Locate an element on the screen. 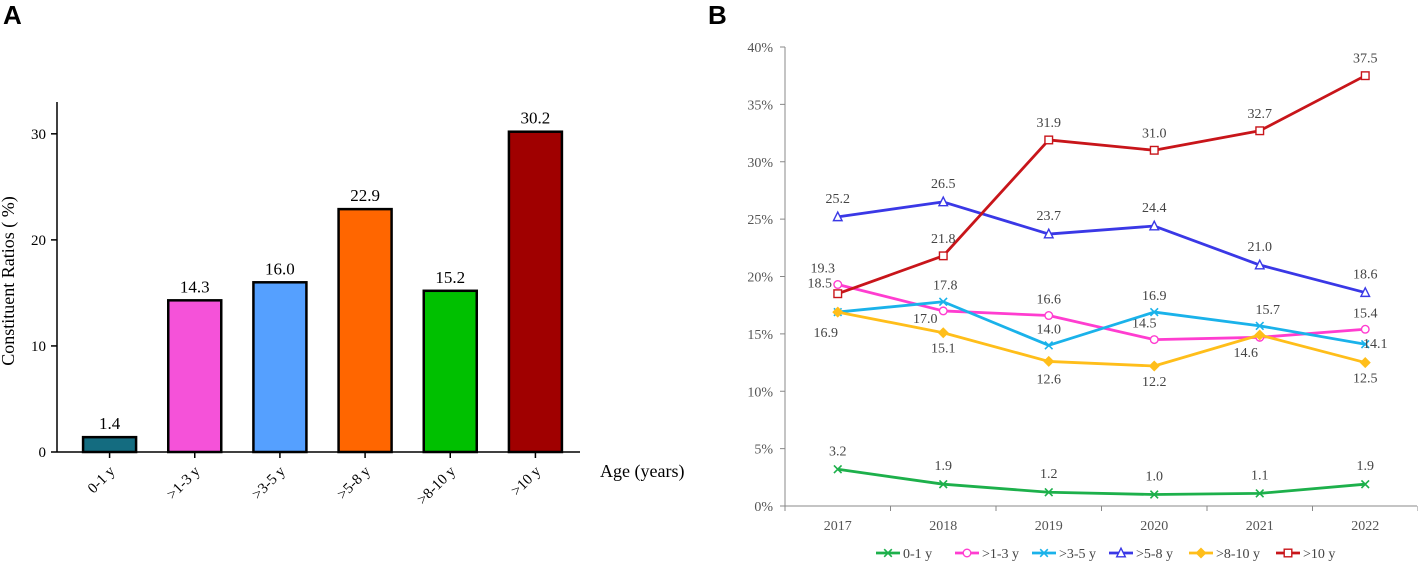 This screenshot has width=1418, height=563. data-label: 37.5 is located at coordinates (1365, 59).